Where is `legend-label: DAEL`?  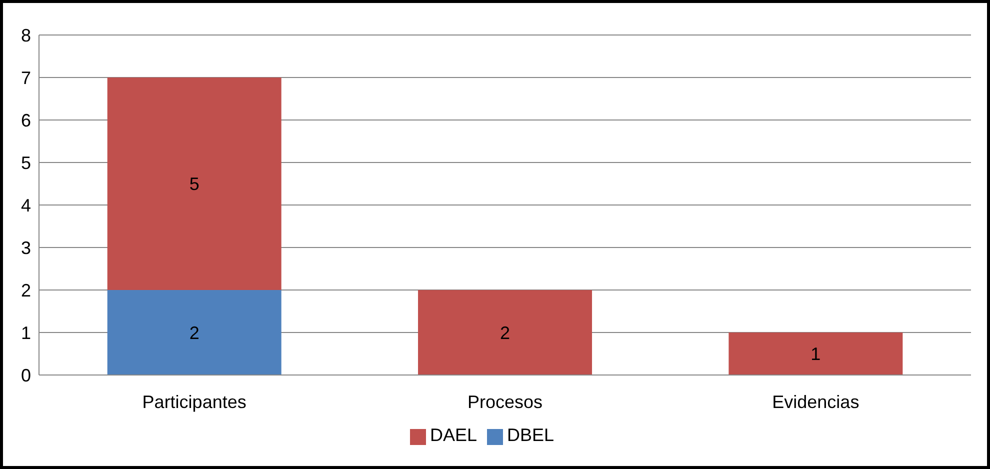
legend-label: DAEL is located at coordinates (453, 435).